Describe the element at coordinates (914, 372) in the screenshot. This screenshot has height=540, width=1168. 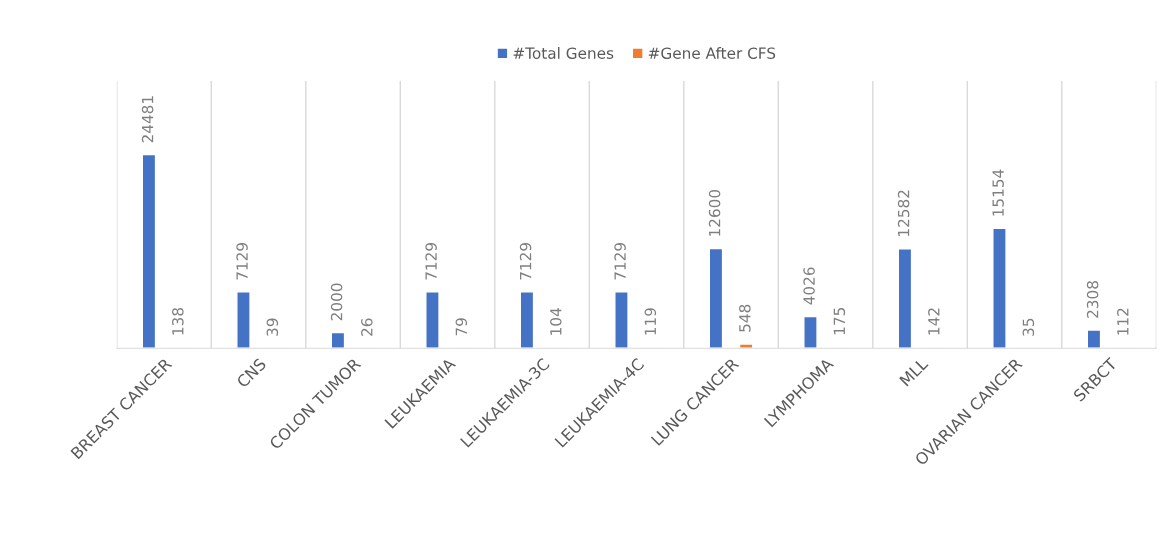
I see `x-tick-label: MLL` at that location.